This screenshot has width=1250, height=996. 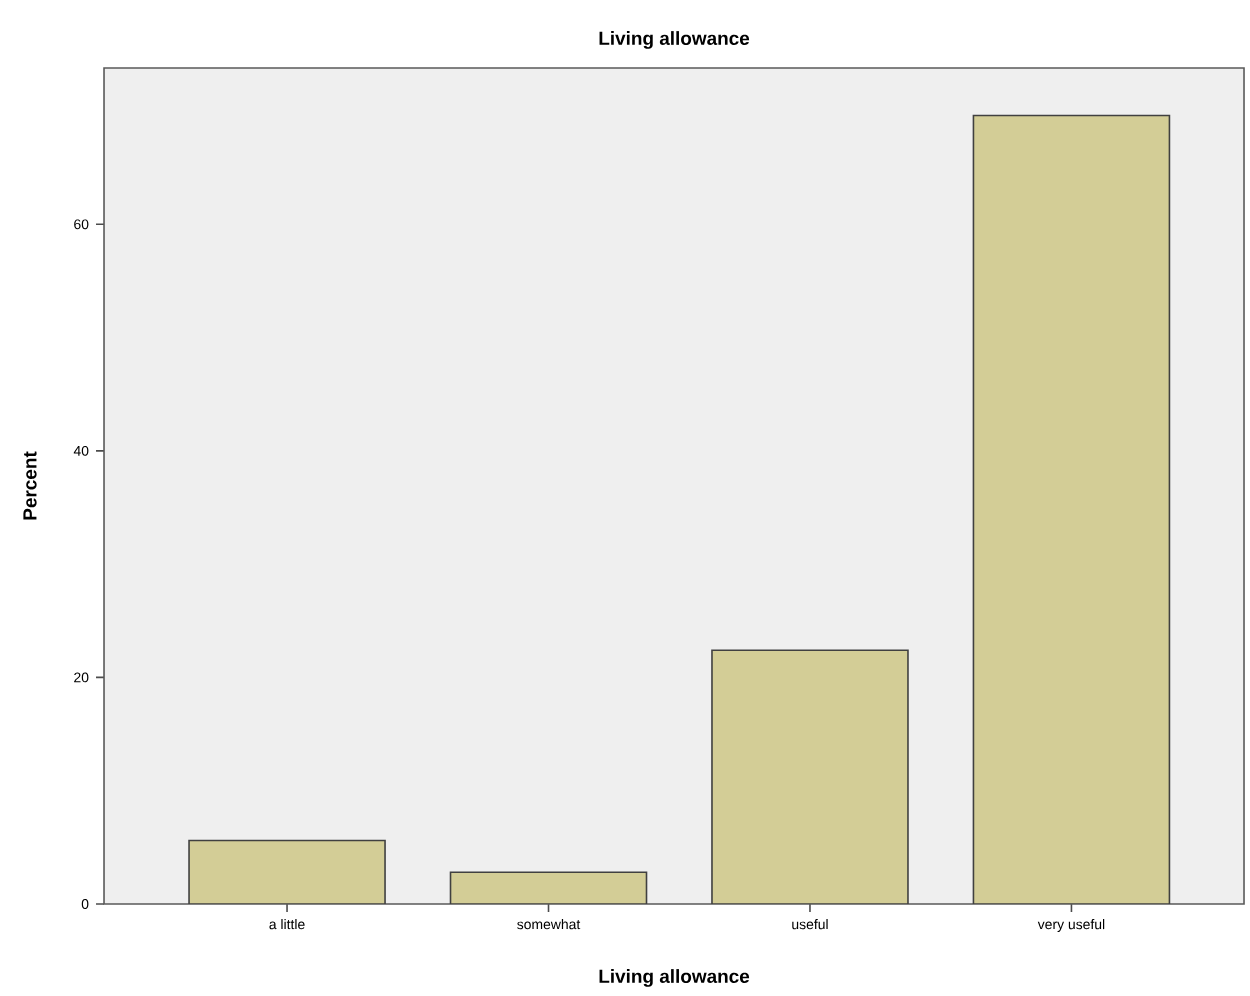 What do you see at coordinates (30, 485) in the screenshot?
I see `y-axis-title: Percent` at bounding box center [30, 485].